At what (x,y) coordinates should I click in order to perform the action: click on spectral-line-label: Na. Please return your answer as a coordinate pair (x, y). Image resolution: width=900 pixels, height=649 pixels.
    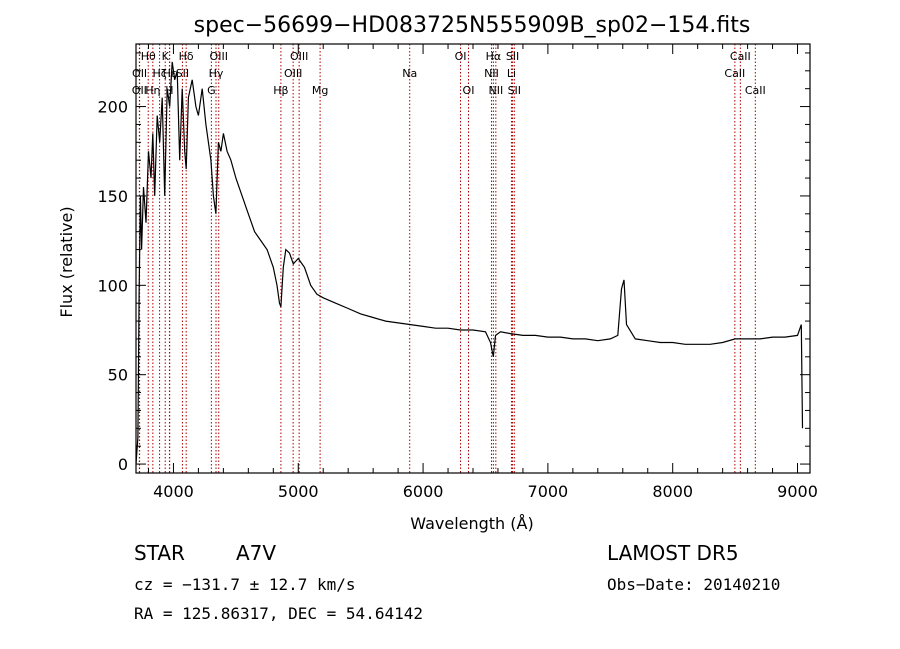
    Looking at the image, I should click on (409, 73).